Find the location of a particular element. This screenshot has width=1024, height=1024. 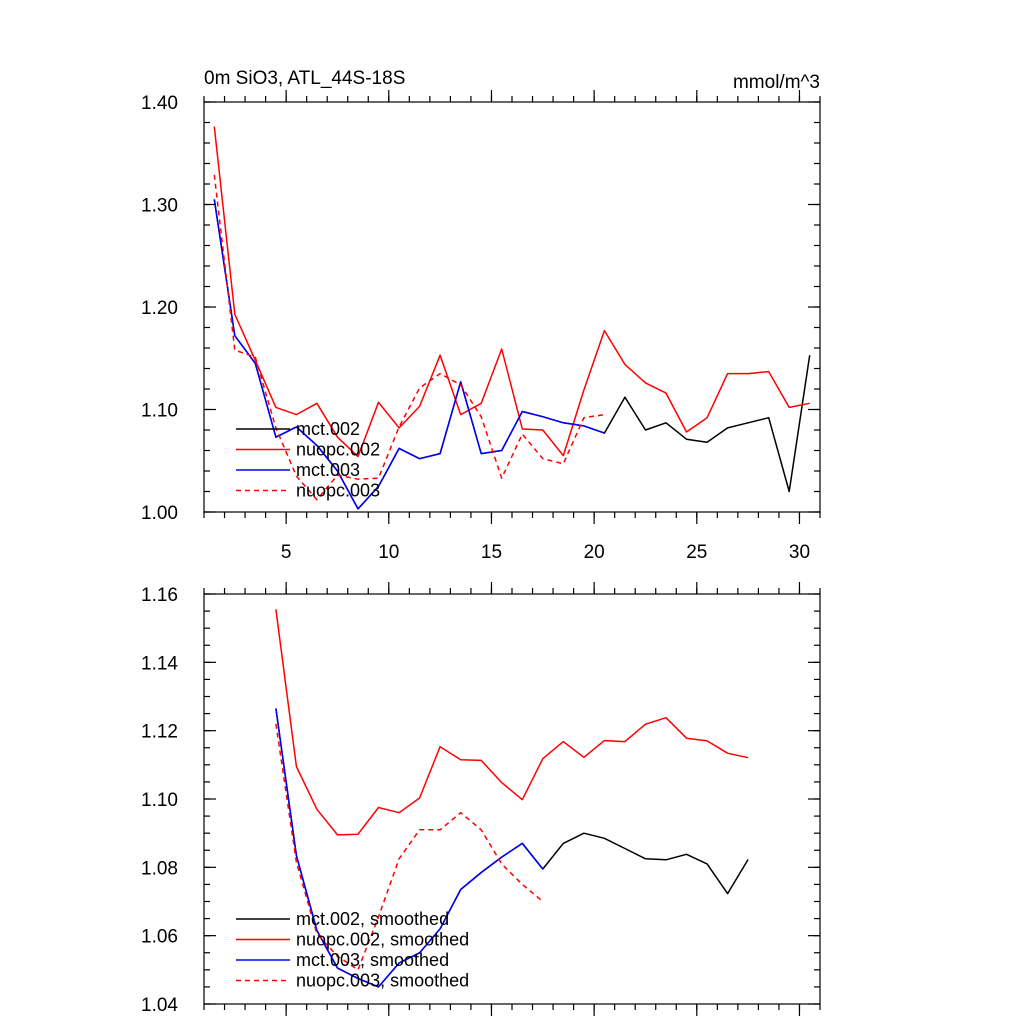

y-tick-label: 1.20 is located at coordinates (159, 308).